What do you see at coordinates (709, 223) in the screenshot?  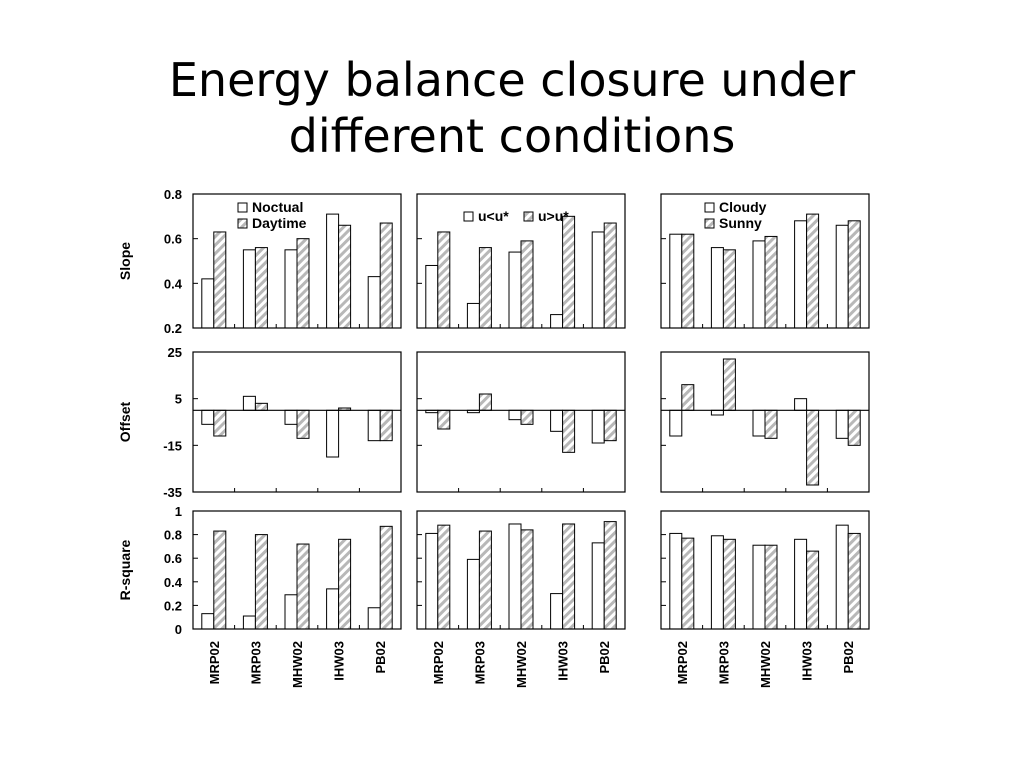 I see `legend-swatch-Sunny` at bounding box center [709, 223].